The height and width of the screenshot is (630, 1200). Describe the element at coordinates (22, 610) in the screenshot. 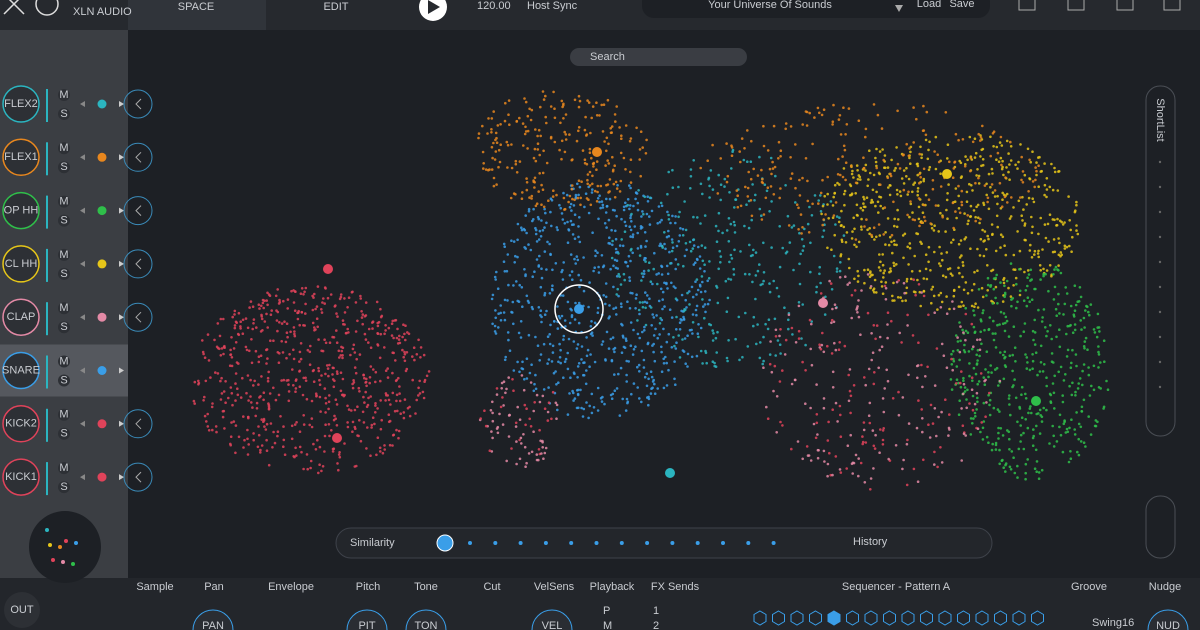

I see `out-knob` at that location.